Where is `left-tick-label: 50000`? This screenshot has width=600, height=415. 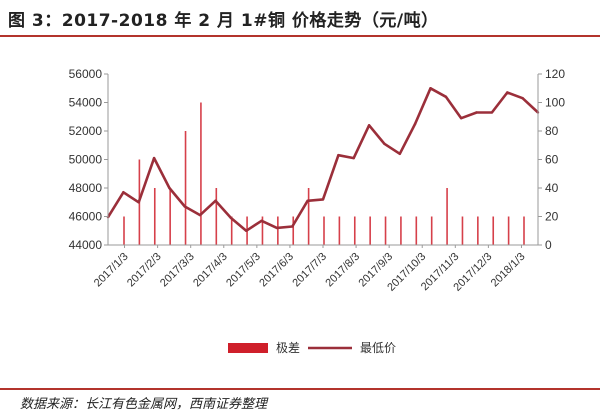
left-tick-label: 50000 is located at coordinates (86, 160).